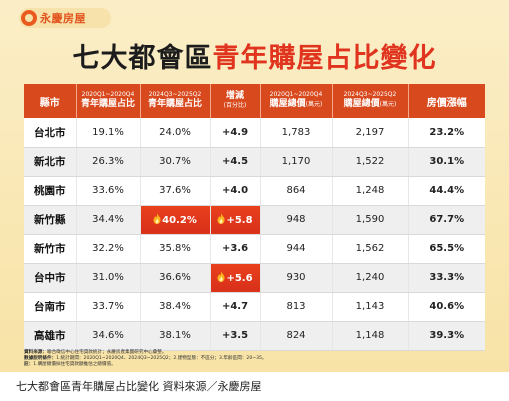  What do you see at coordinates (446, 101) in the screenshot?
I see `header-price-growth: 房價漲幅` at bounding box center [446, 101].